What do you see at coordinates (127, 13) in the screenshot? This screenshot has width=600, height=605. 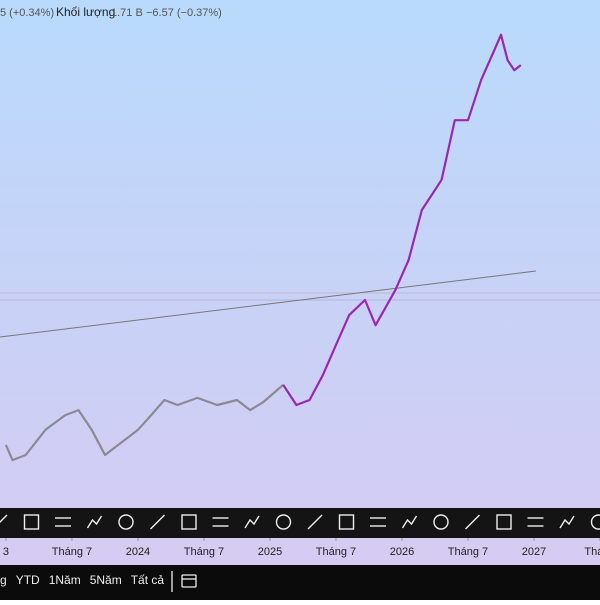 I see `volume: 1.71 B` at bounding box center [127, 13].